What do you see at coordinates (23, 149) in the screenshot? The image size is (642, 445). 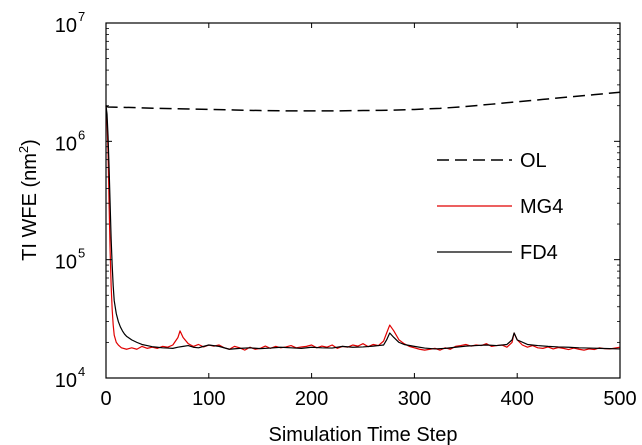 I see `y-axis-label-superscript: 2` at bounding box center [23, 149].